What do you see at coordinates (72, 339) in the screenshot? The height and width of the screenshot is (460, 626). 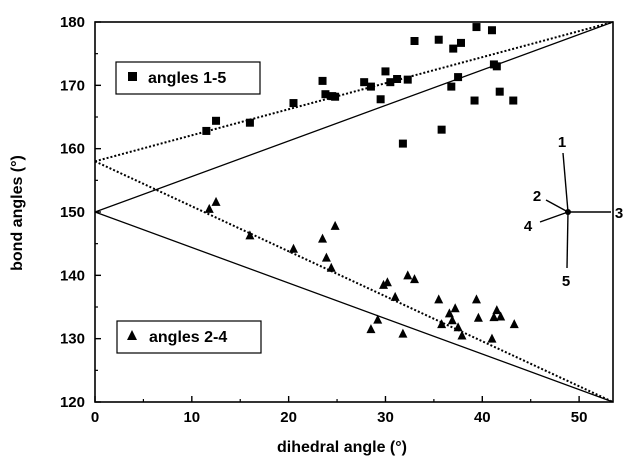 I see `y-tick-label: 130` at bounding box center [72, 339].